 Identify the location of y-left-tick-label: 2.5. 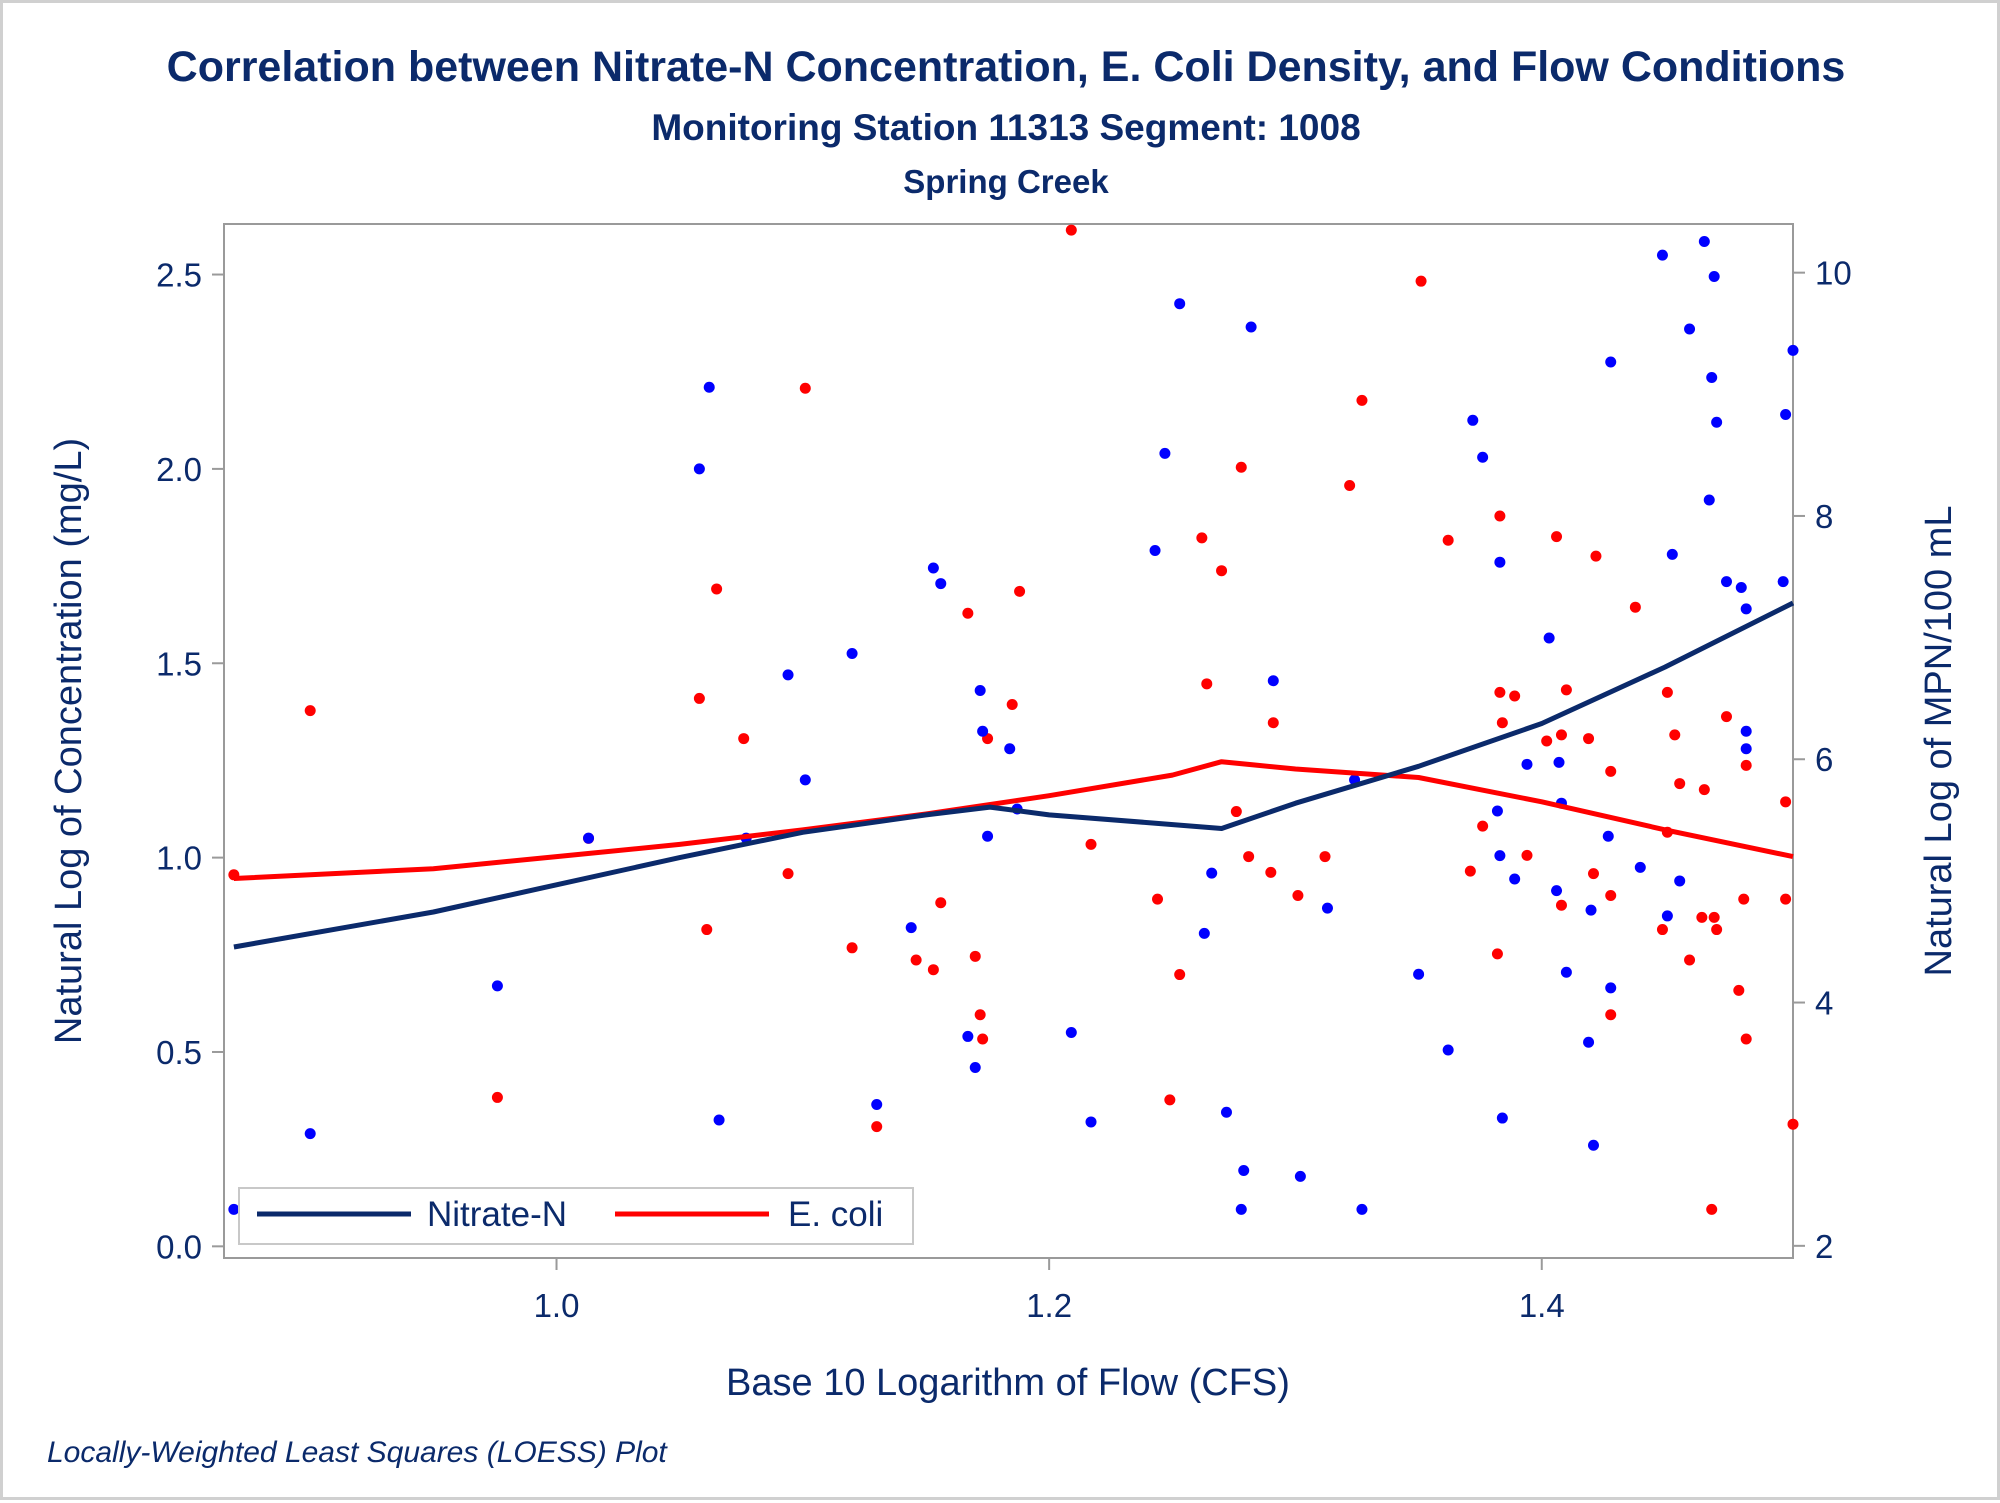
(179, 275).